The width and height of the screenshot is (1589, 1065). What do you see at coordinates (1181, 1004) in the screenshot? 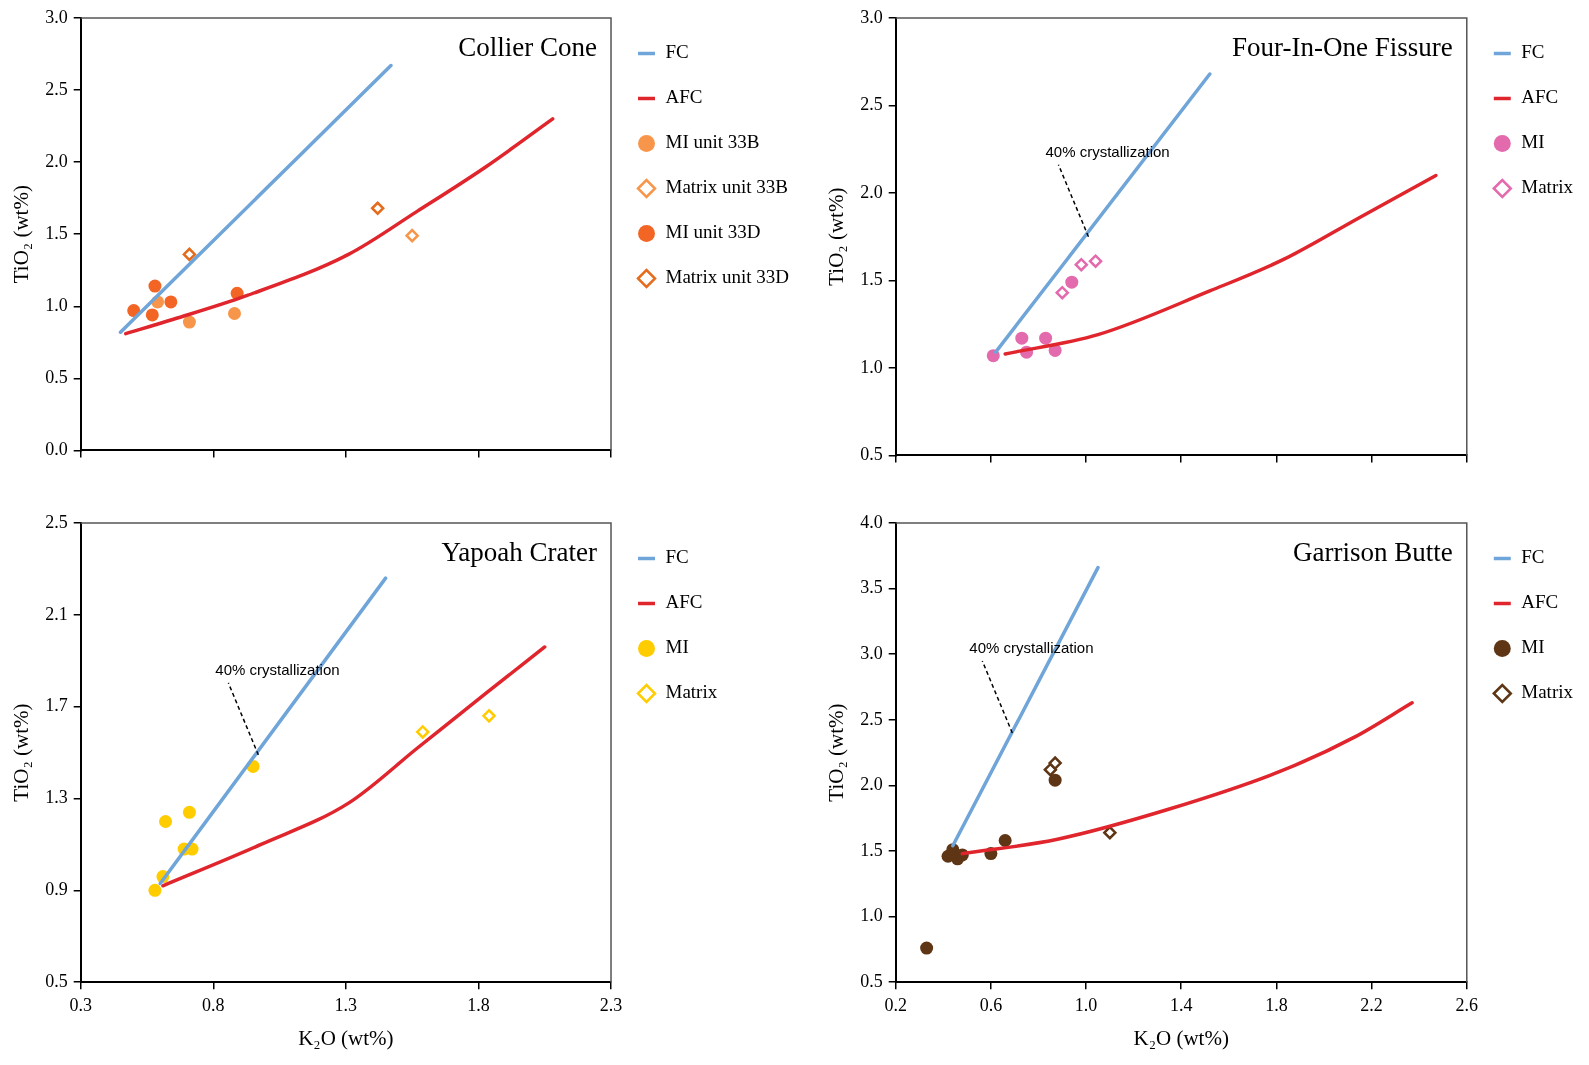
I see `x-tick-label: 1.4` at bounding box center [1181, 1004].